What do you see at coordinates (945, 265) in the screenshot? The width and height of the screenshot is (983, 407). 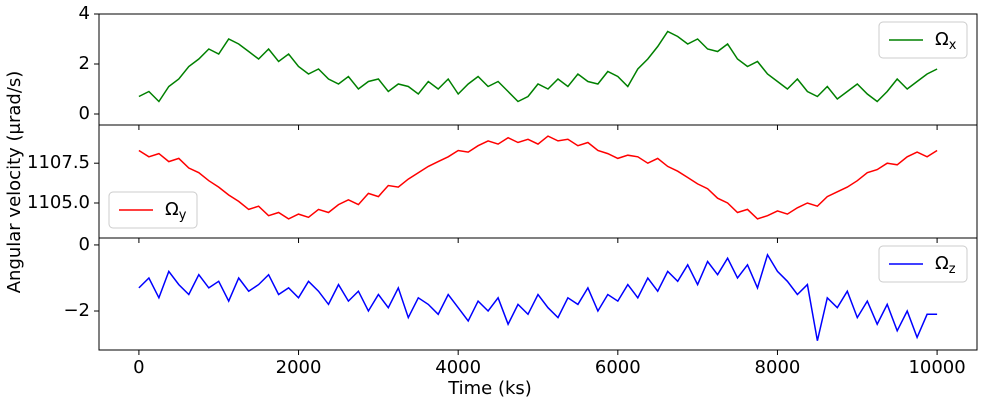 I see `legend-label: Ωz` at bounding box center [945, 265].